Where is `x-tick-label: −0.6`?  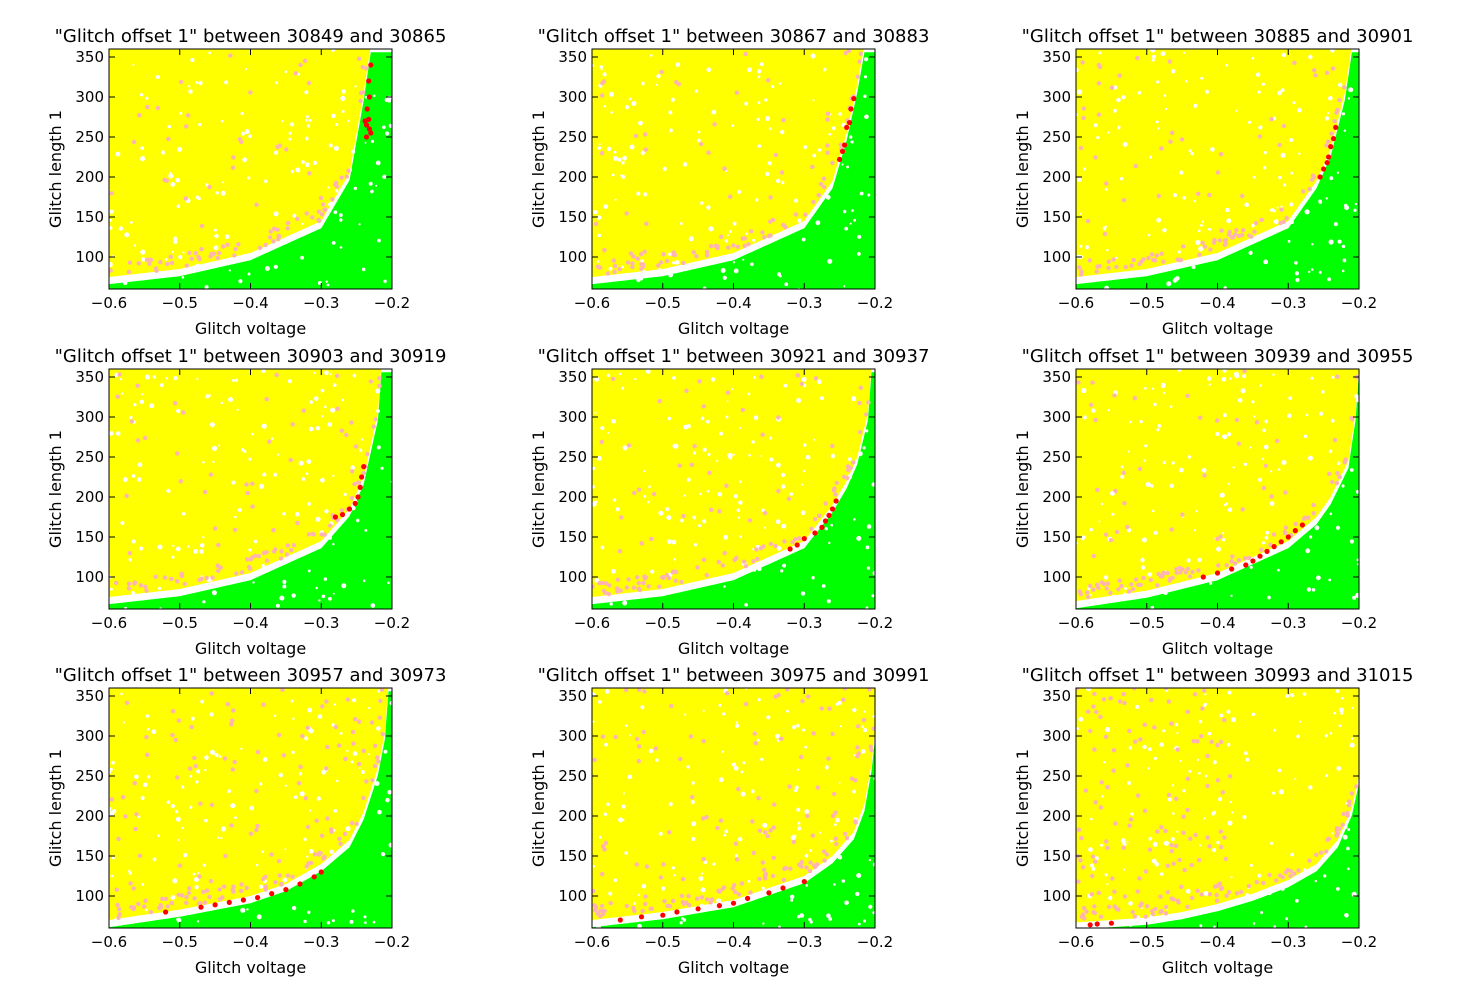
x-tick-label: −0.6 is located at coordinates (1076, 303).